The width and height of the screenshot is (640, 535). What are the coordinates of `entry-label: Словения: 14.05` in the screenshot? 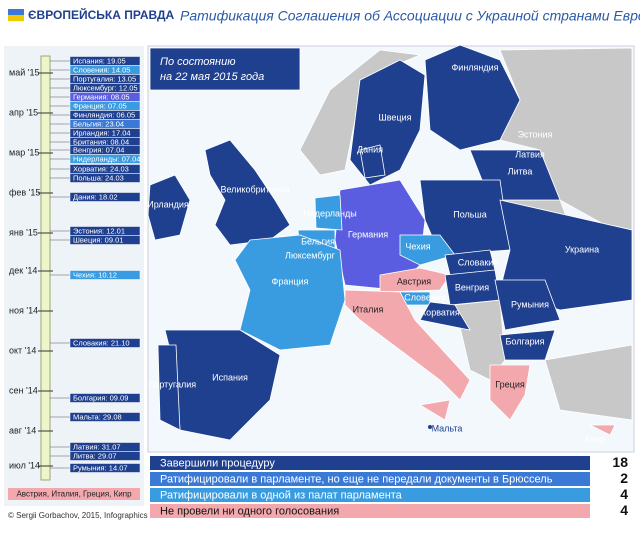 It's located at (101, 69).